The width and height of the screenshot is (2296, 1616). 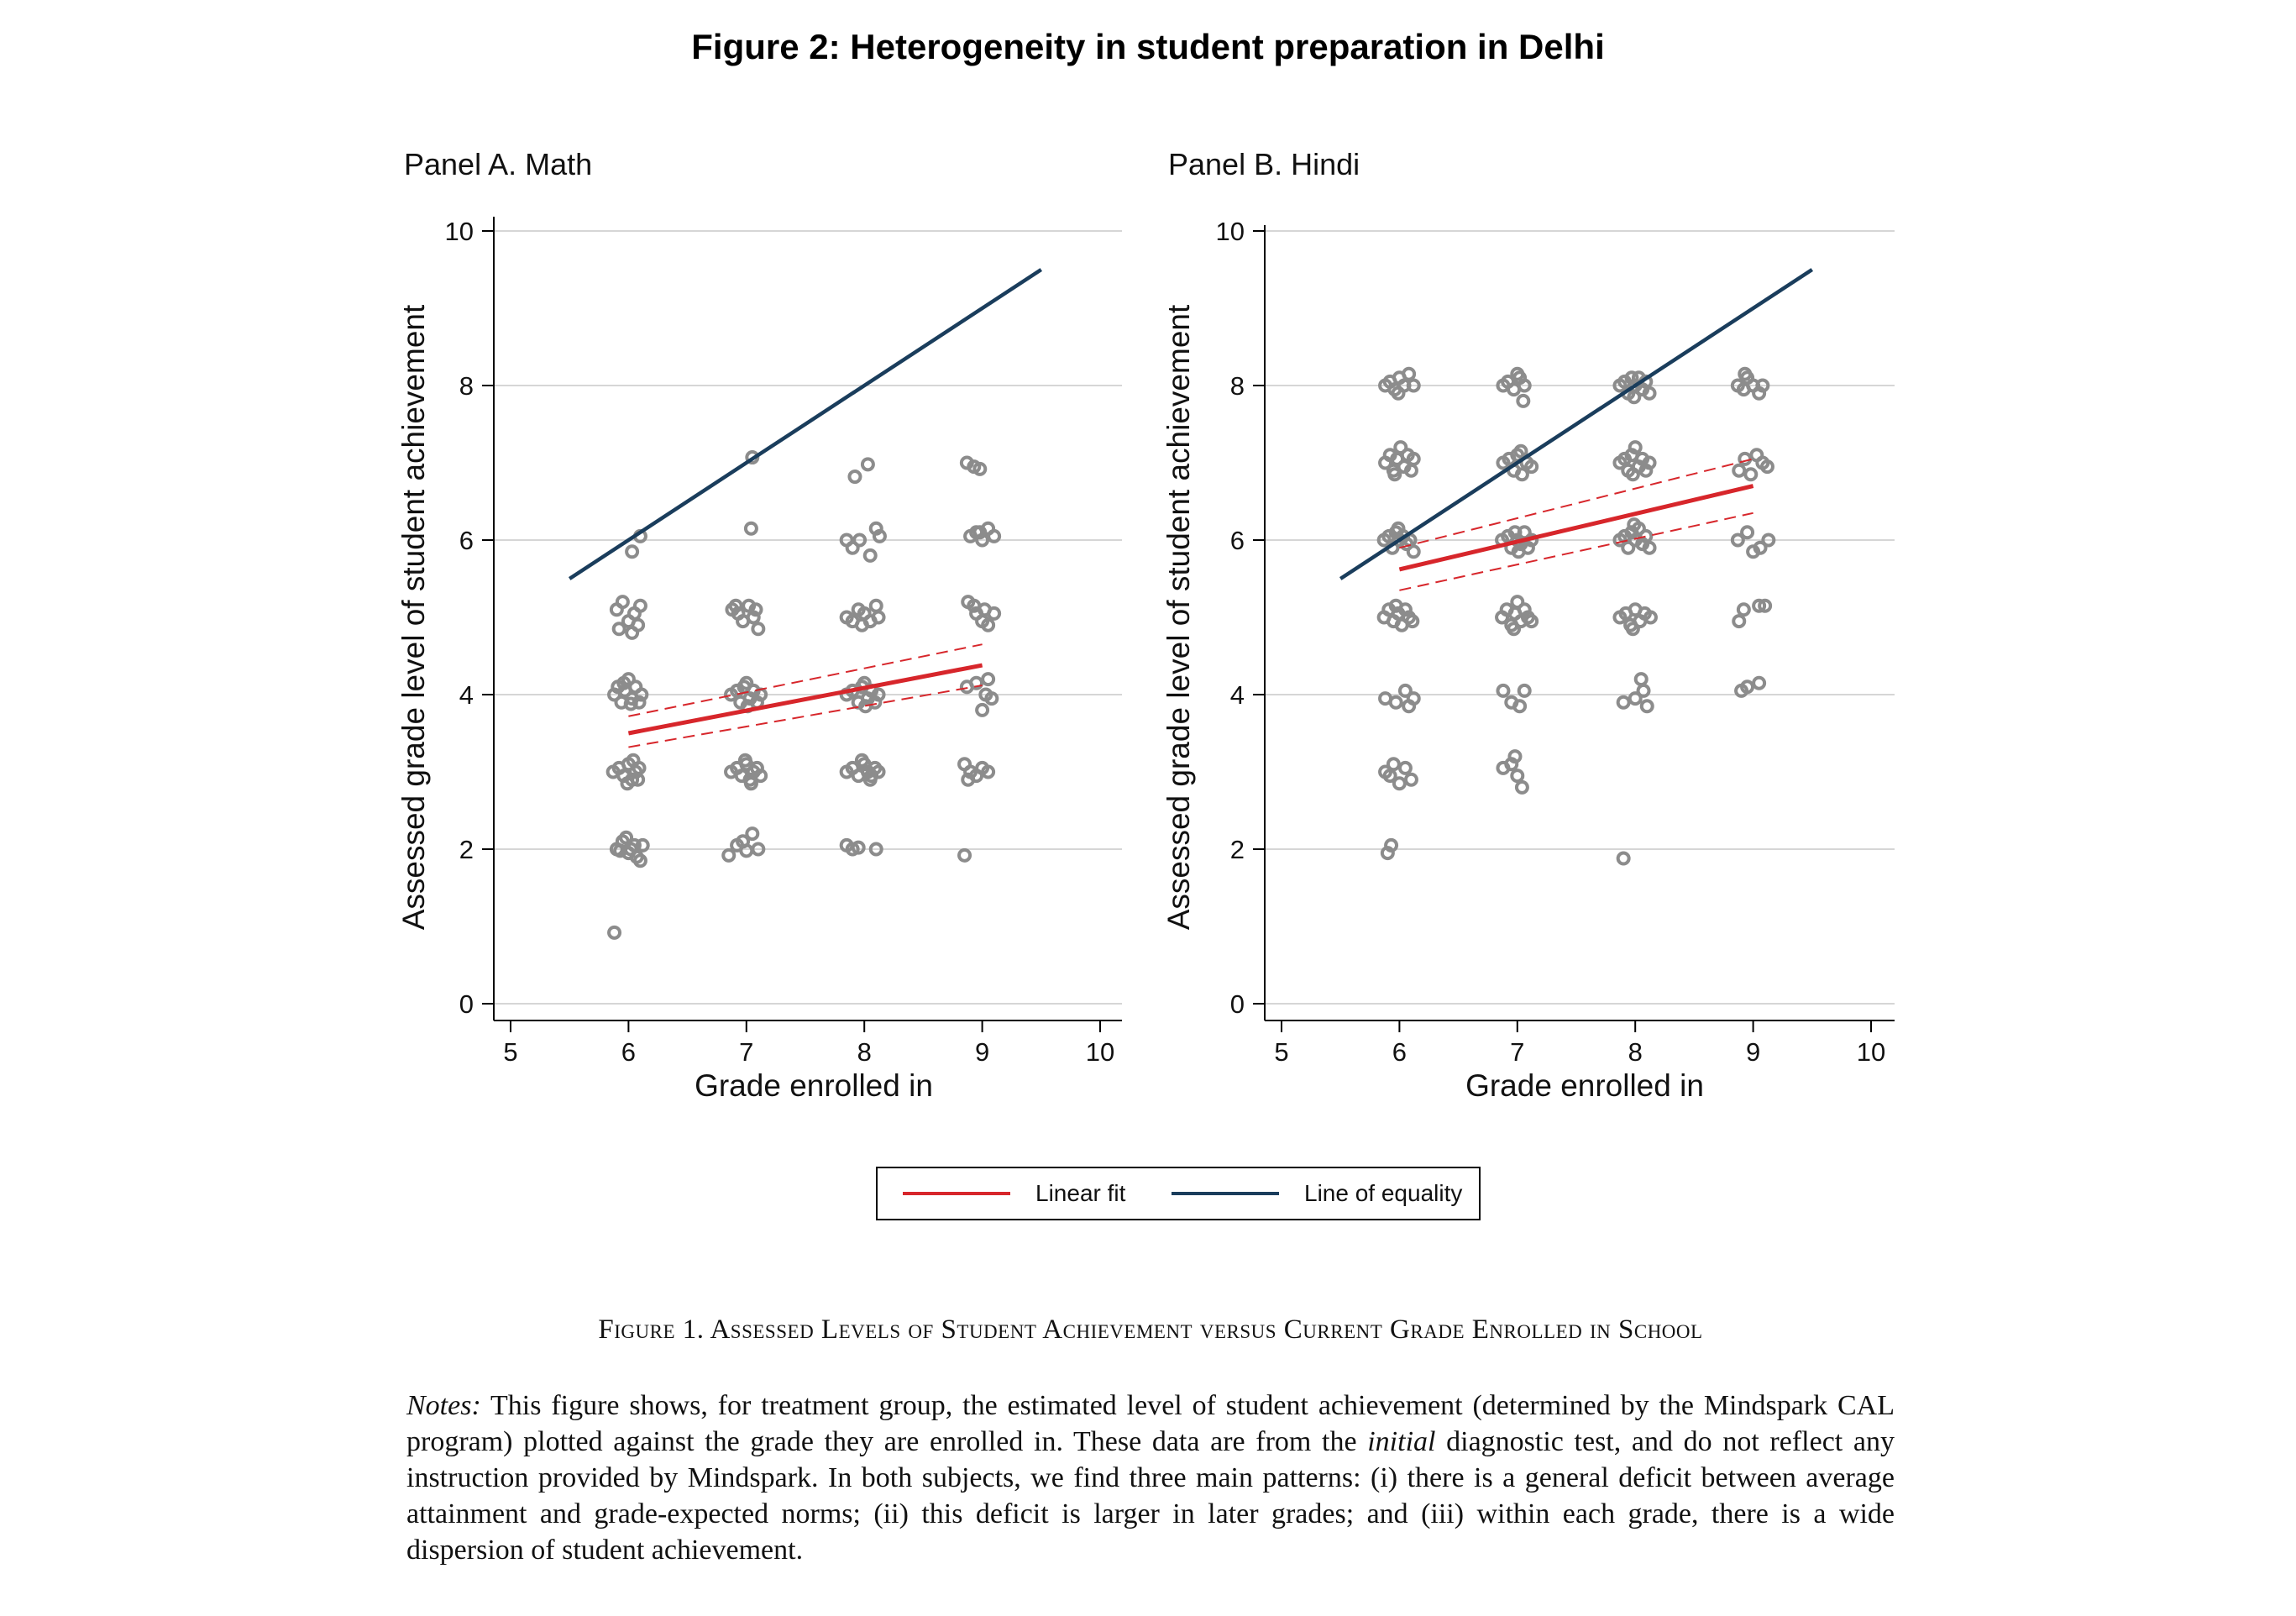 I want to click on notes-emphasis: initial, so click(x=1401, y=1441).